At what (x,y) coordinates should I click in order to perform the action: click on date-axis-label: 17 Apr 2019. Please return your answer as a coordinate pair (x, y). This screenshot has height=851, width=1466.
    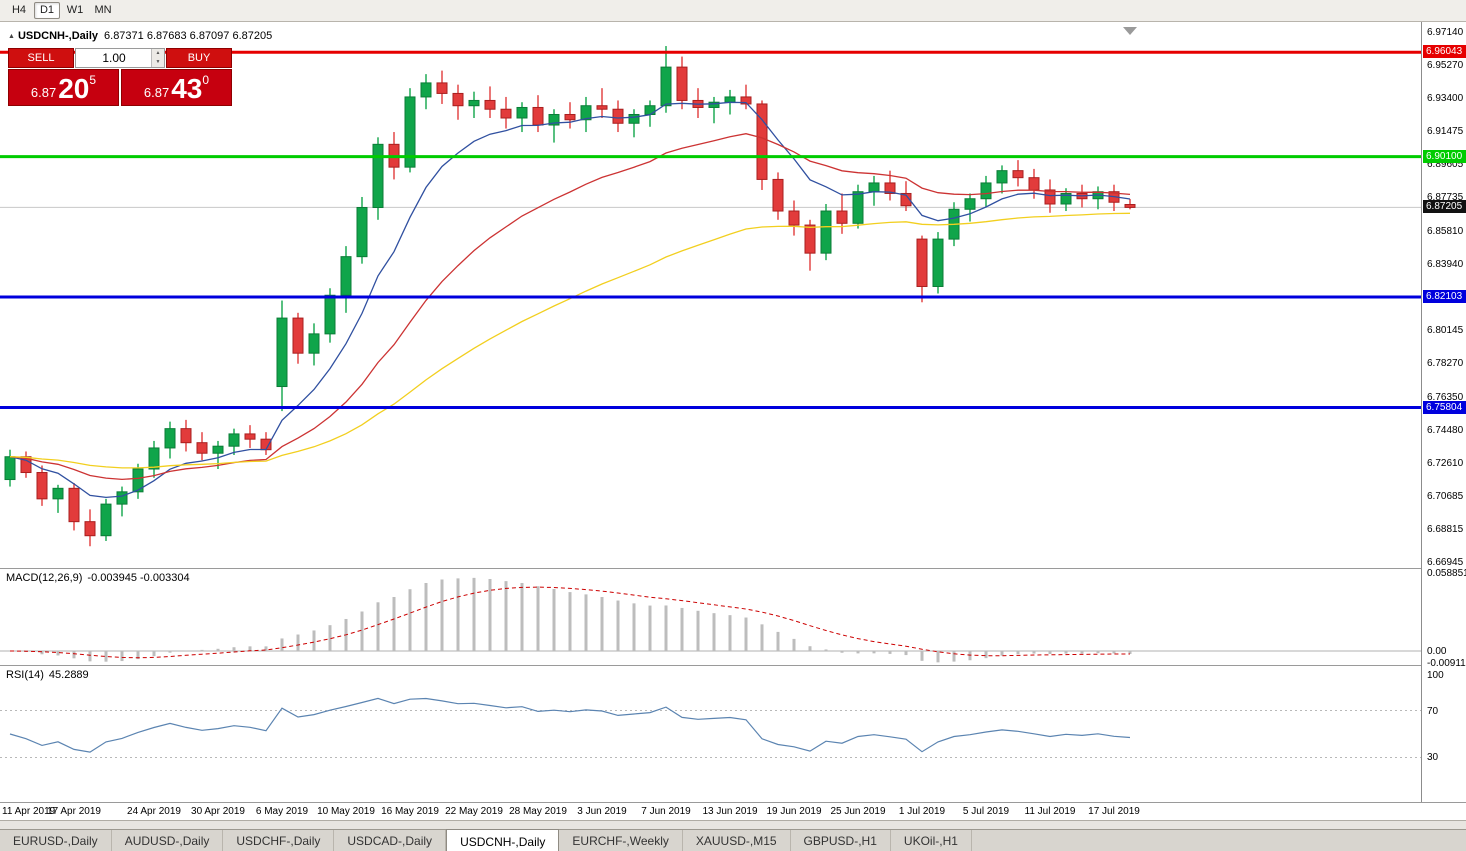
    Looking at the image, I should click on (74, 811).